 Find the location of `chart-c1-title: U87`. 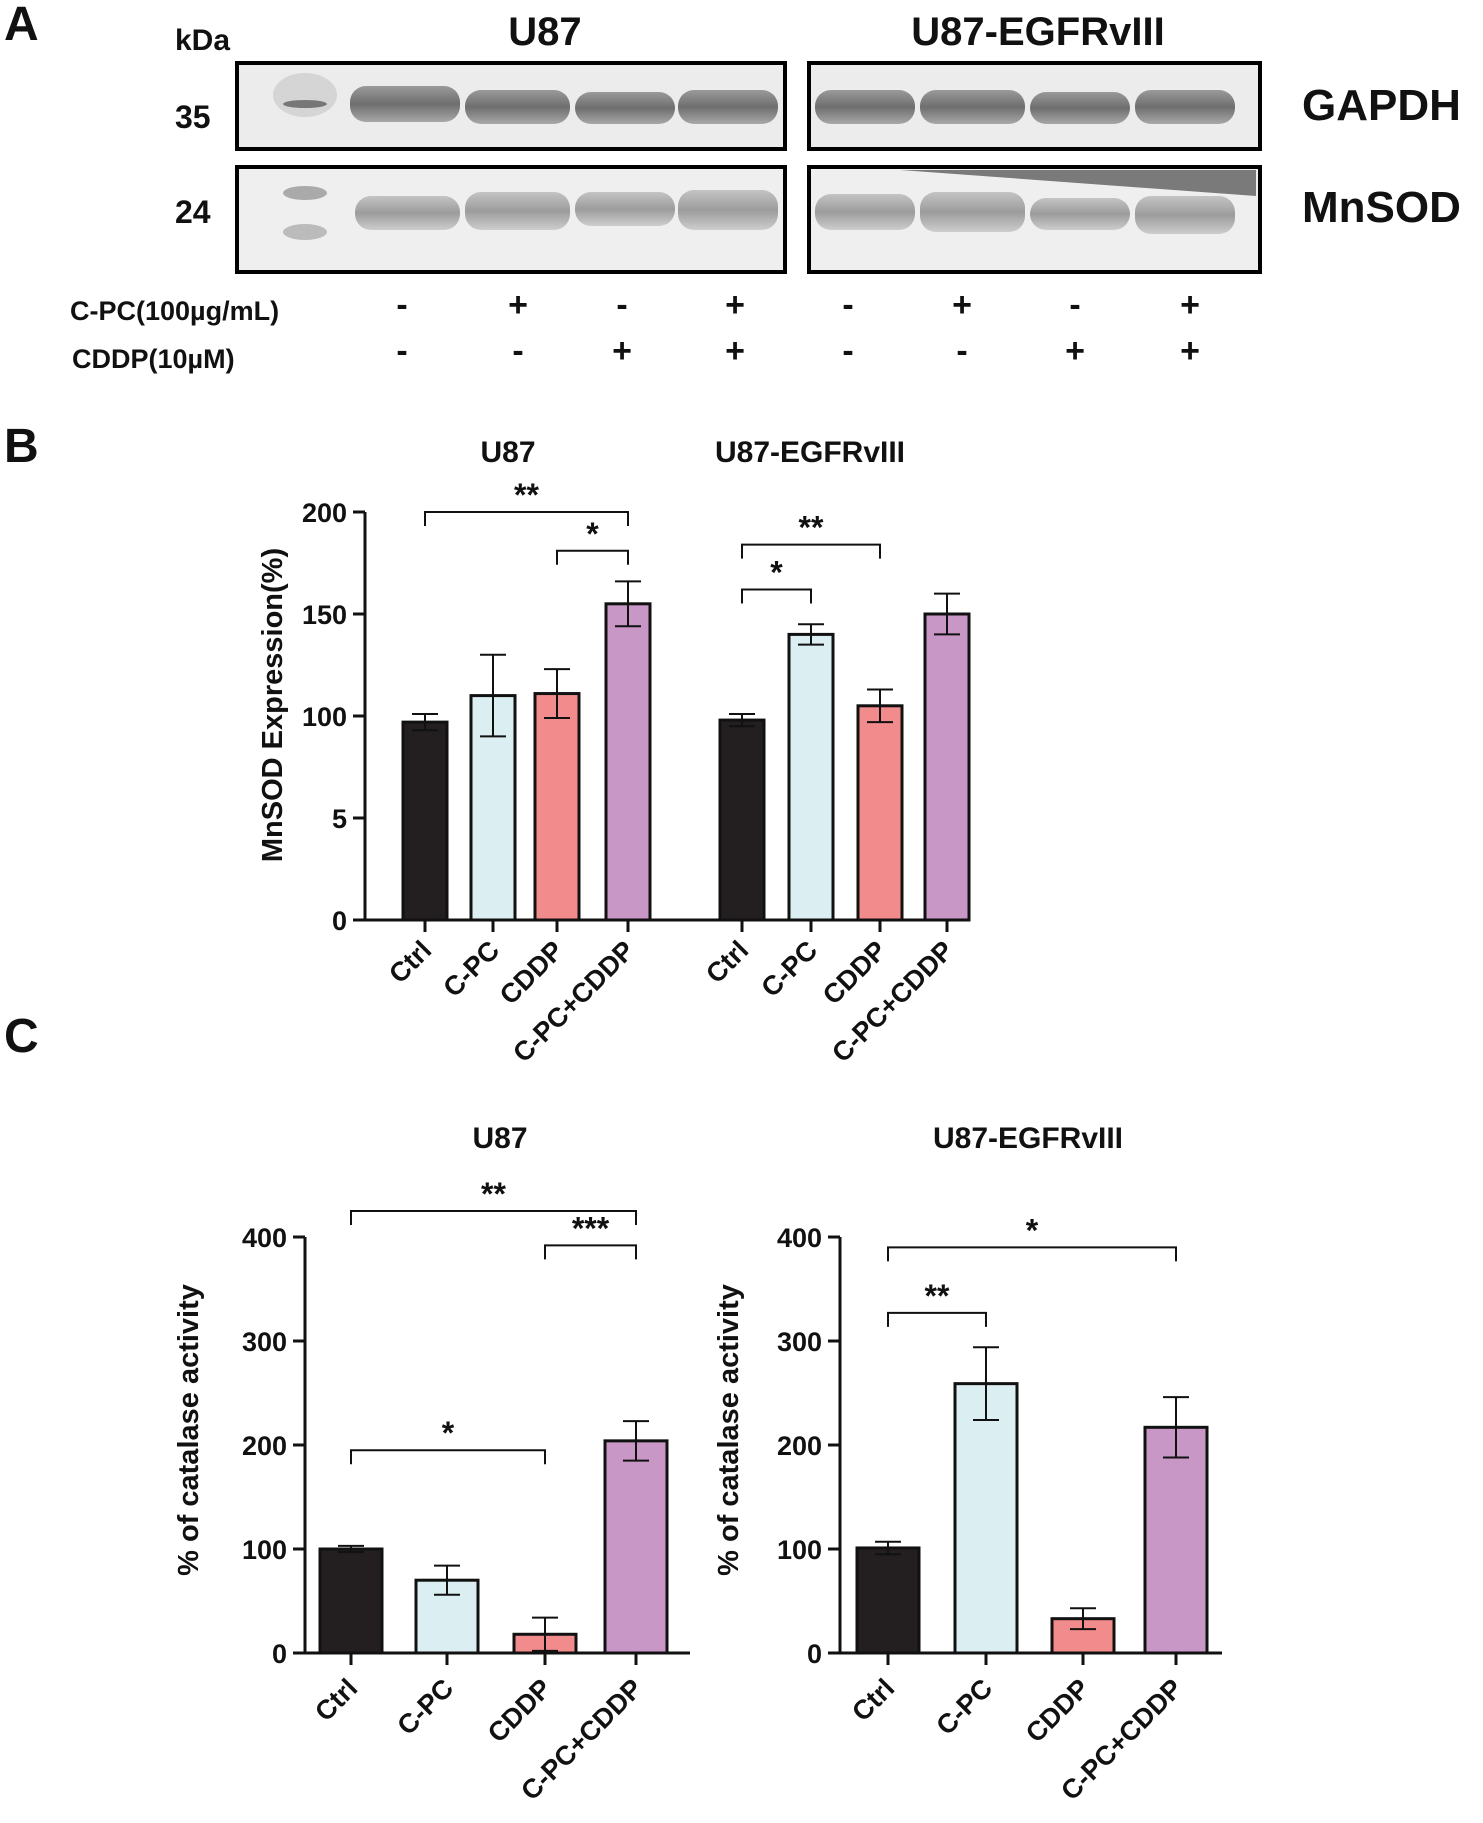

chart-c1-title: U87 is located at coordinates (499, 1138).